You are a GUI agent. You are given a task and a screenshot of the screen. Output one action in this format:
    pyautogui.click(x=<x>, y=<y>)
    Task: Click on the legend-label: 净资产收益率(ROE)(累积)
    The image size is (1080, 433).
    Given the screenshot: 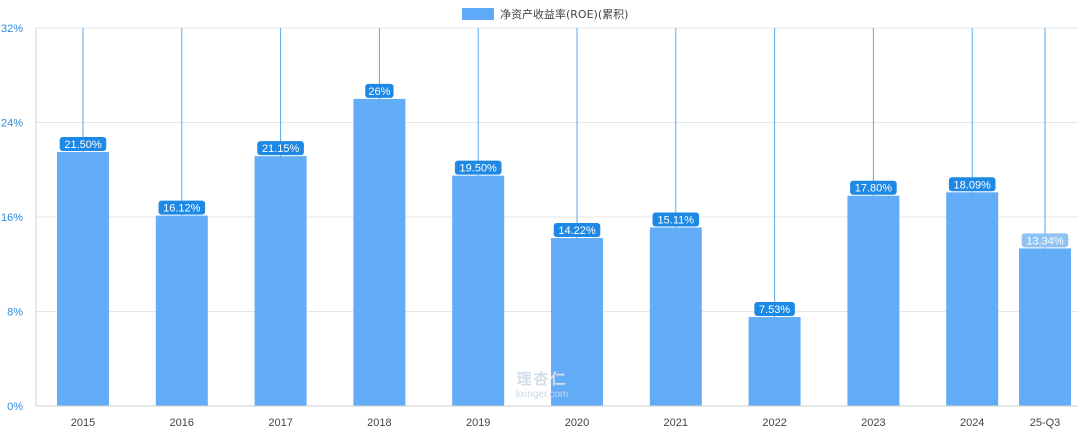 What is the action you would take?
    pyautogui.click(x=564, y=14)
    